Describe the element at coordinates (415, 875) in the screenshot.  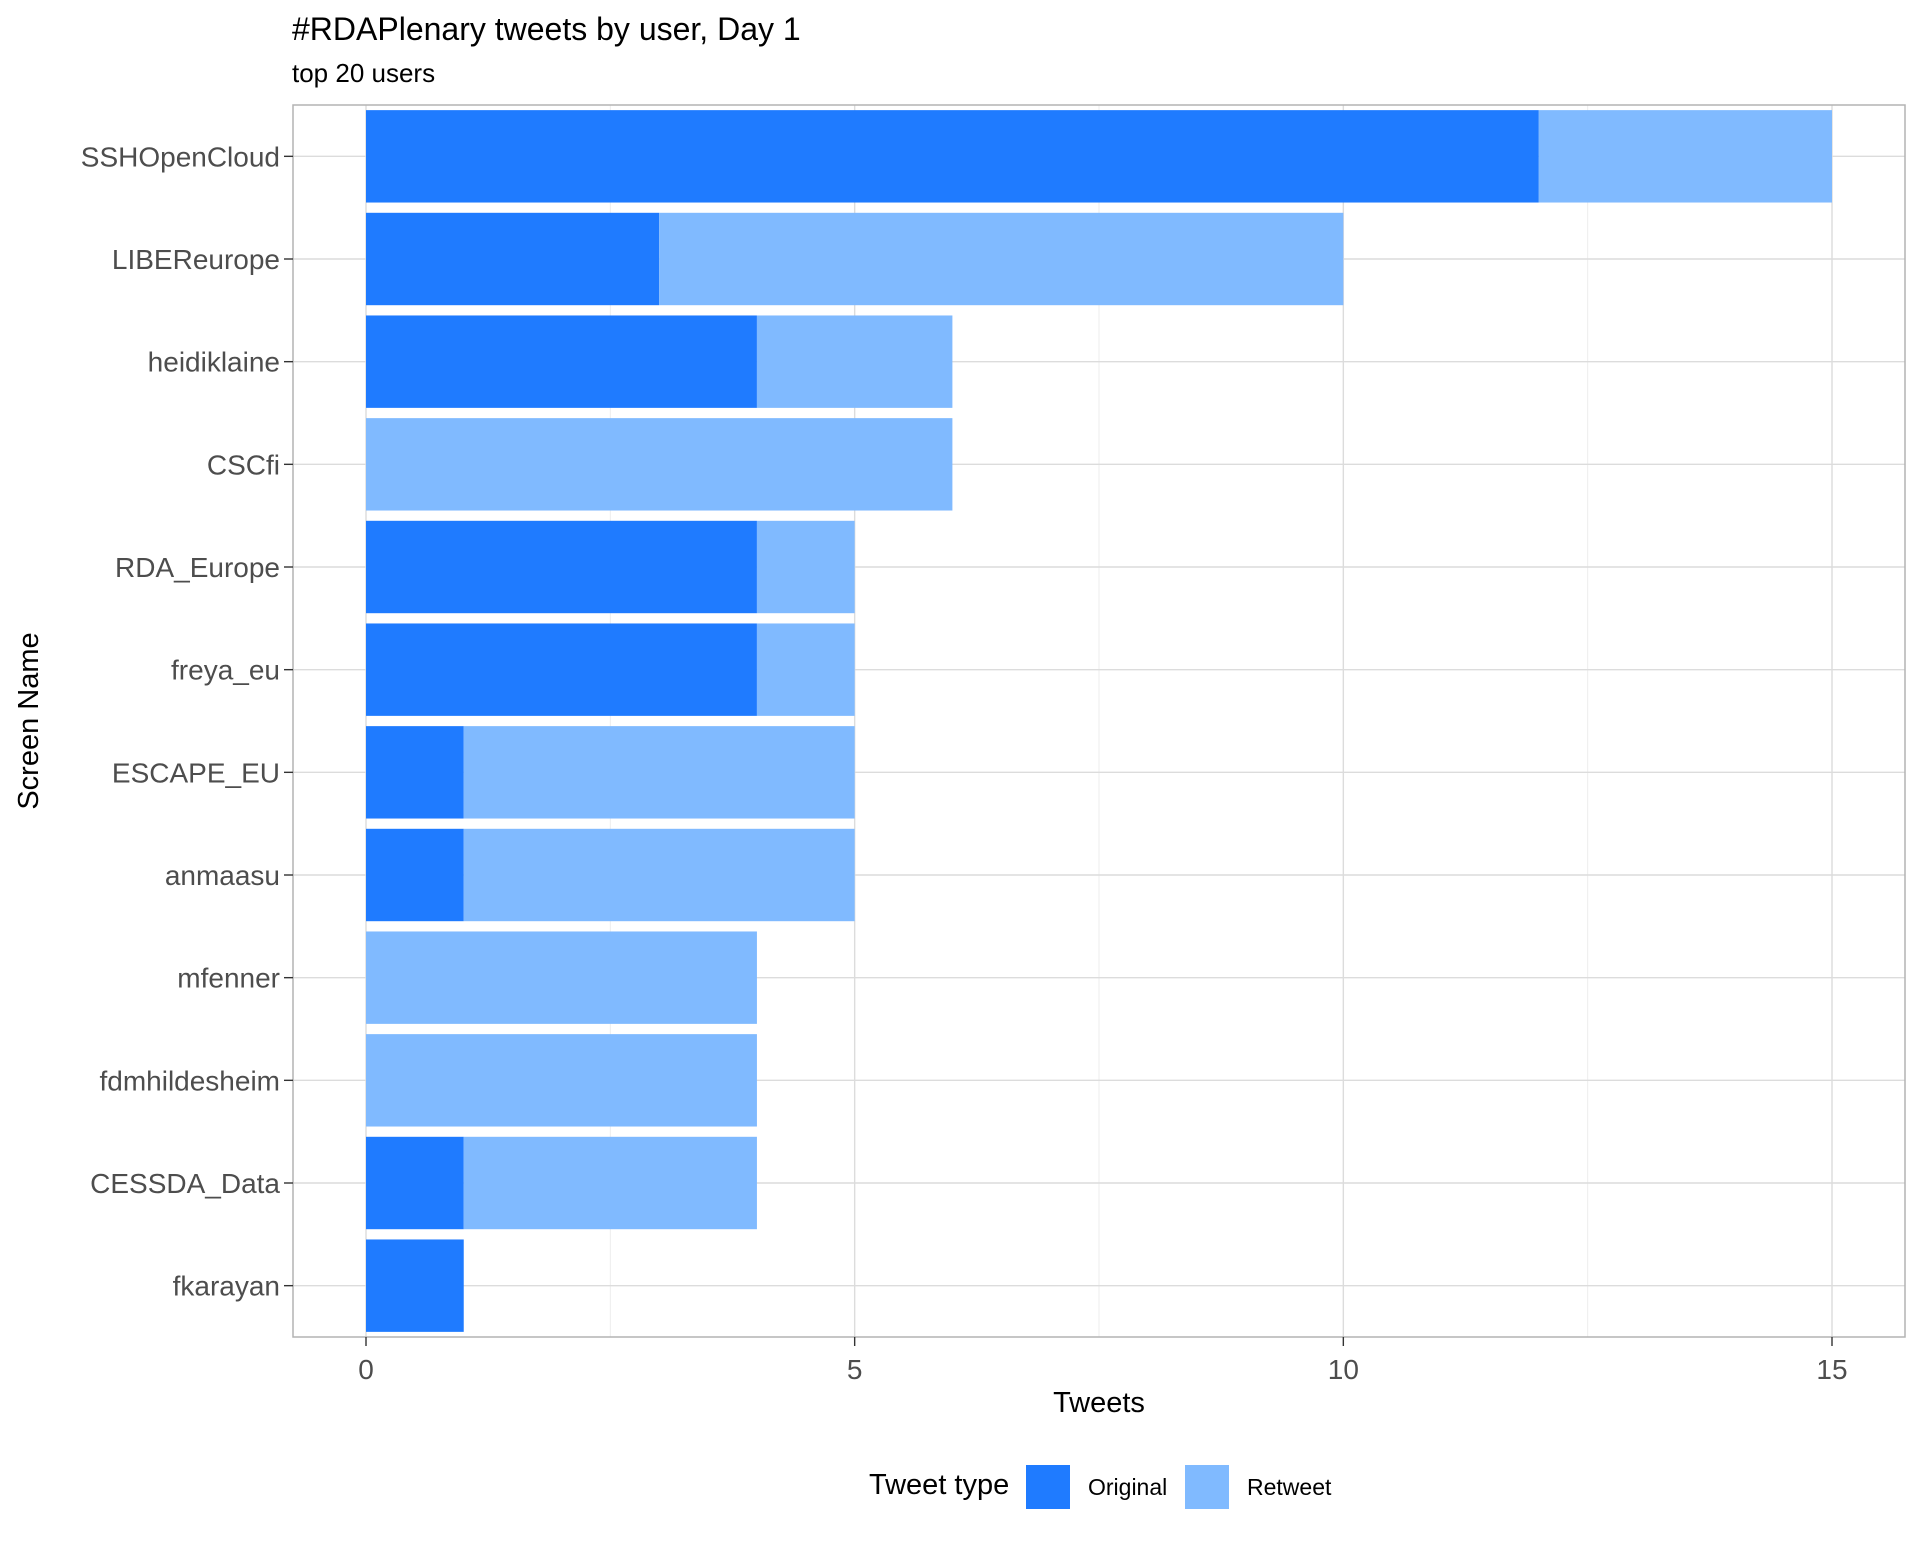
I see `bar-original-anmaasu` at that location.